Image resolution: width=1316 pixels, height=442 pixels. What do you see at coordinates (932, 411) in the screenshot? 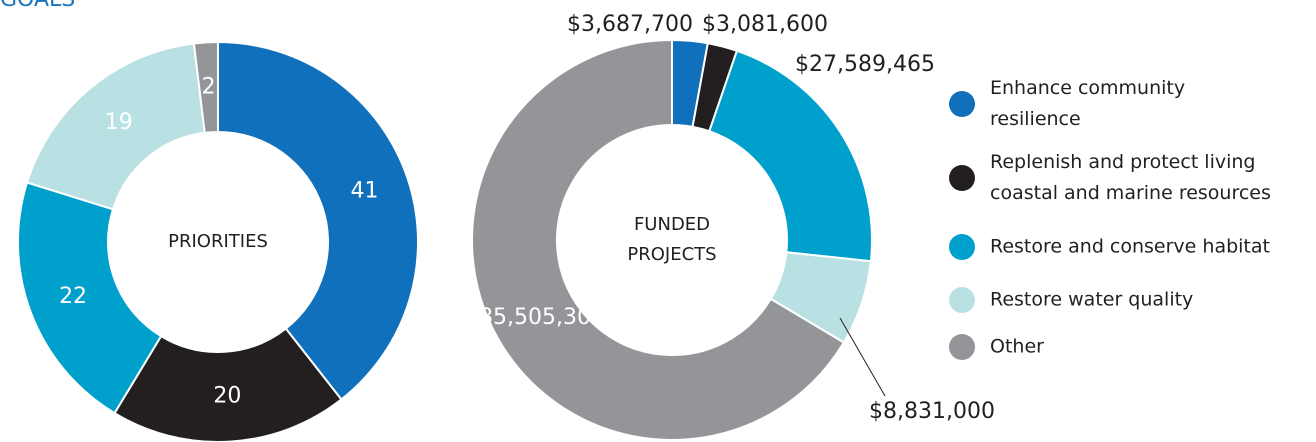
I see `data-label: $8,831,000` at bounding box center [932, 411].